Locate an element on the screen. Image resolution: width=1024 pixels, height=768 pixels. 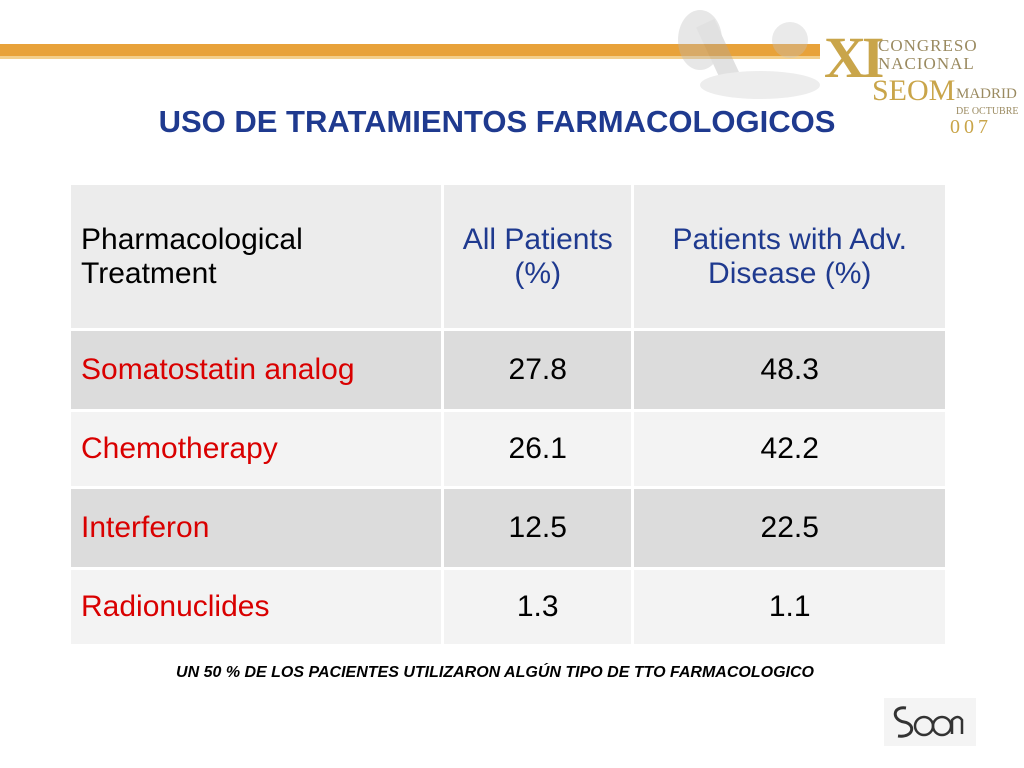
congress-roman-numeral: XI is located at coordinates (854, 57).